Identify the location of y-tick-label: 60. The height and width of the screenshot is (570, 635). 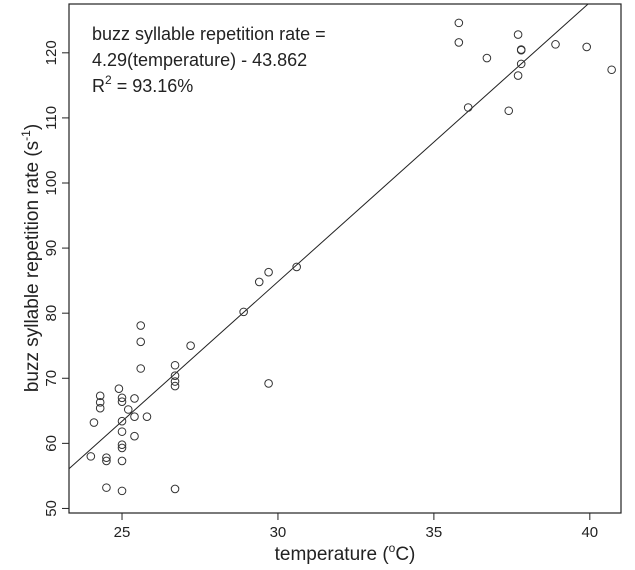
(51, 443).